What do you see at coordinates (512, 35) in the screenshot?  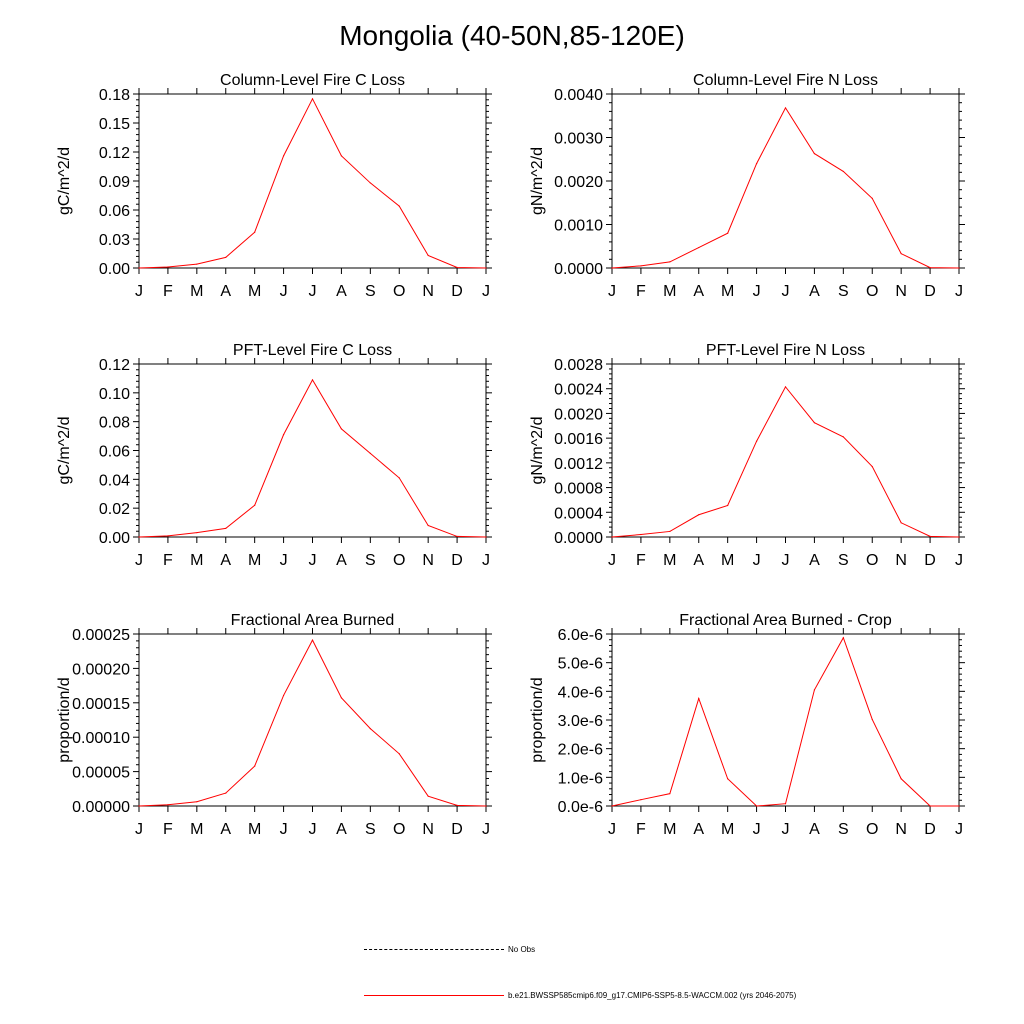 I see `figure-title: Mongolia (40-50N,85-120E)` at bounding box center [512, 35].